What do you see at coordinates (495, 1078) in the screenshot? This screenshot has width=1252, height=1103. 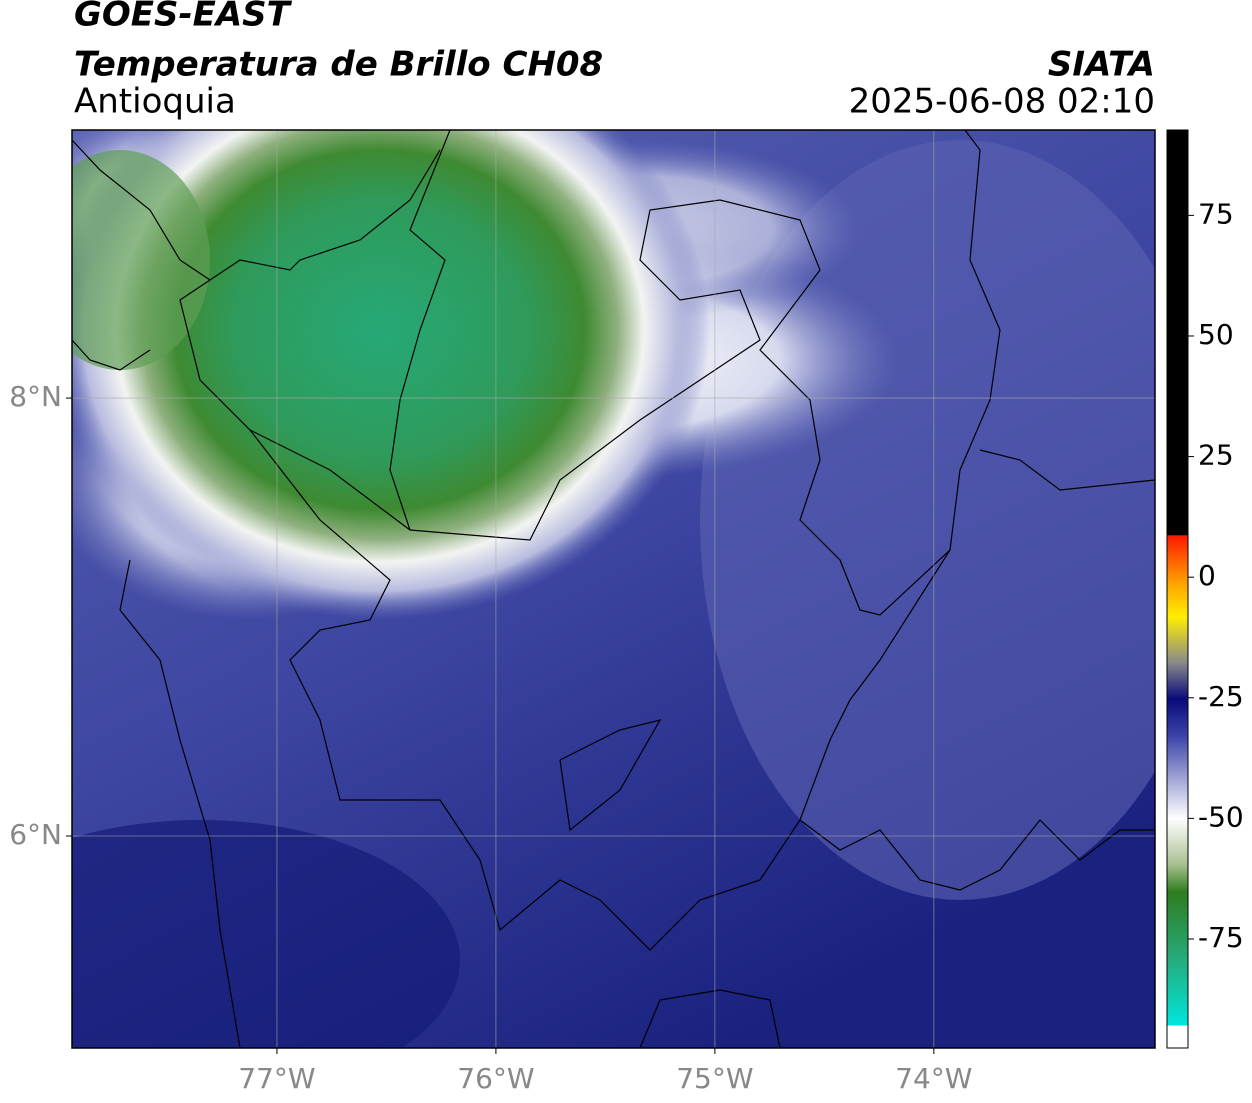 I see `x-tick-label: 76°W` at bounding box center [495, 1078].